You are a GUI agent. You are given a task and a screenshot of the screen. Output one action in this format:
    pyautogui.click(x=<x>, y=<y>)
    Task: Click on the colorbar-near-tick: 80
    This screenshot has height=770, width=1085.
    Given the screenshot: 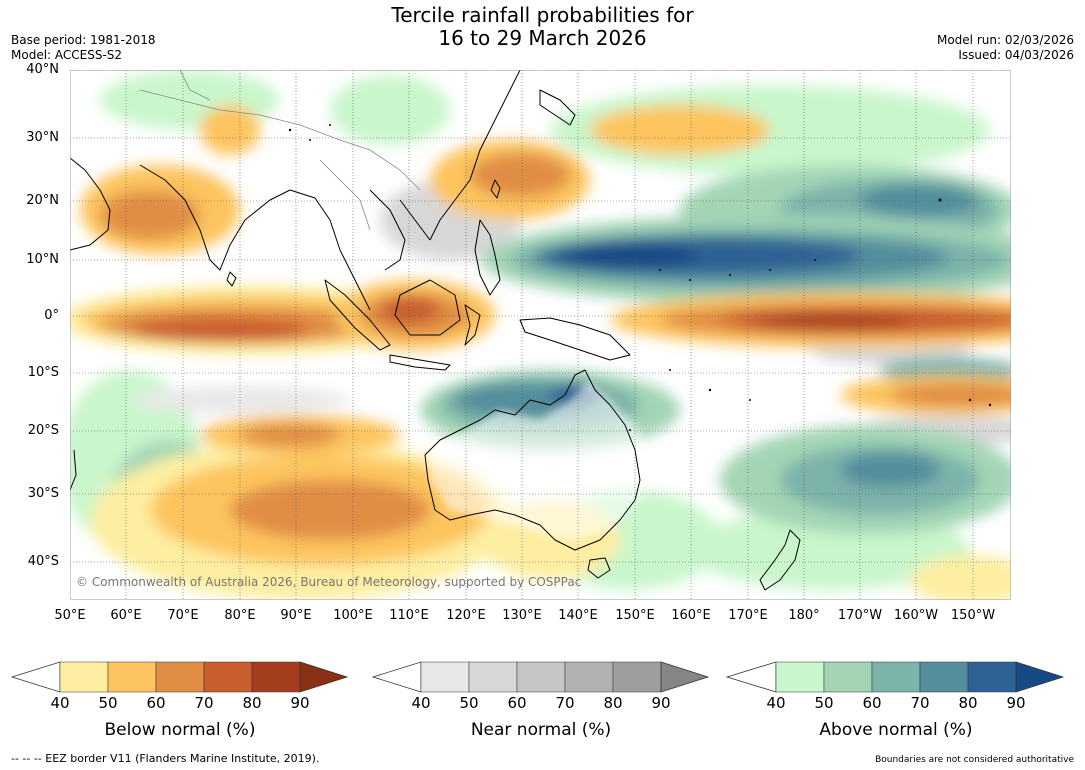 What is the action you would take?
    pyautogui.click(x=613, y=703)
    